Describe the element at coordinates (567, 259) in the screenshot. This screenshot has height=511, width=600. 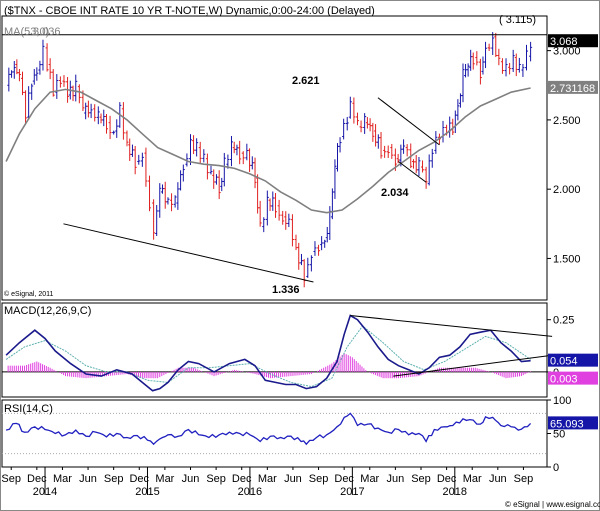
I see `price-axis-tick-label: 1.500` at that location.